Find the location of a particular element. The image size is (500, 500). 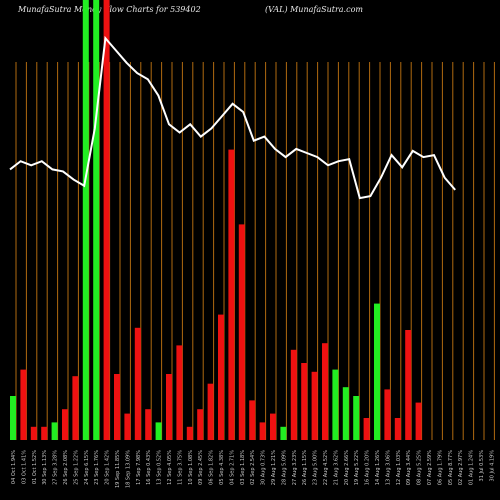

x-tick-label: 17 Sep 7.98% is located at coordinates (139, 467).